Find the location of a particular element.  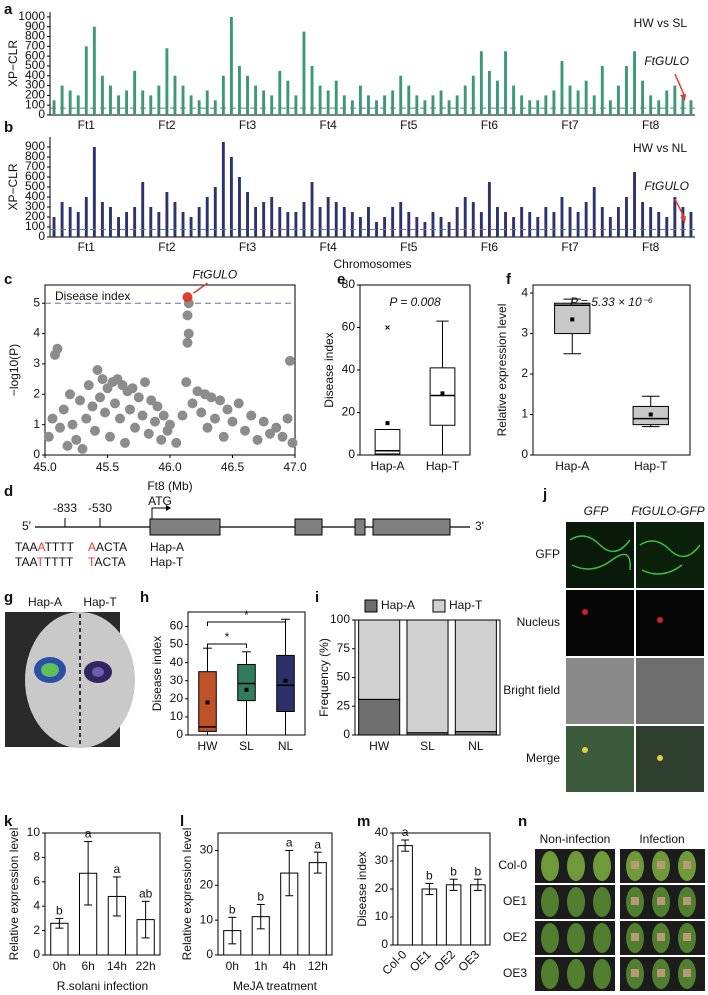

x-axis-label: Ft8 (Mb) is located at coordinates (169, 486).